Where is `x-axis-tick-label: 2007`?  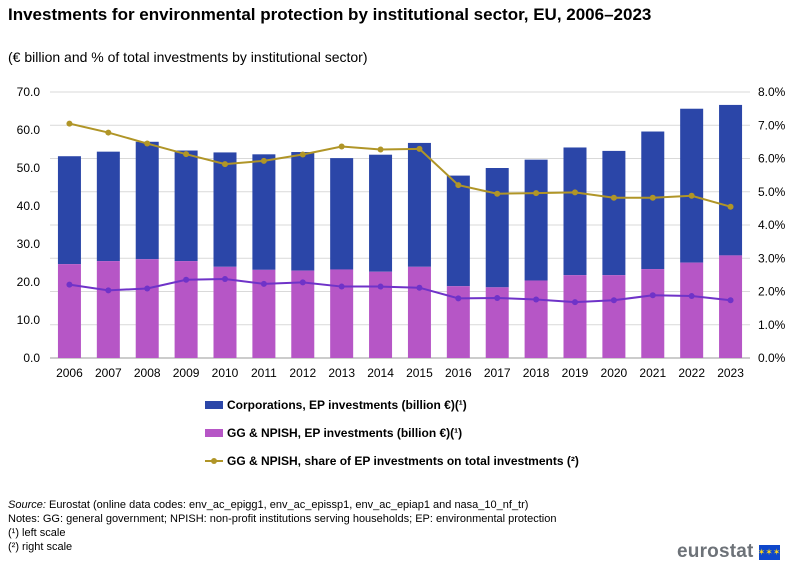 x-axis-tick-label: 2007 is located at coordinates (108, 373).